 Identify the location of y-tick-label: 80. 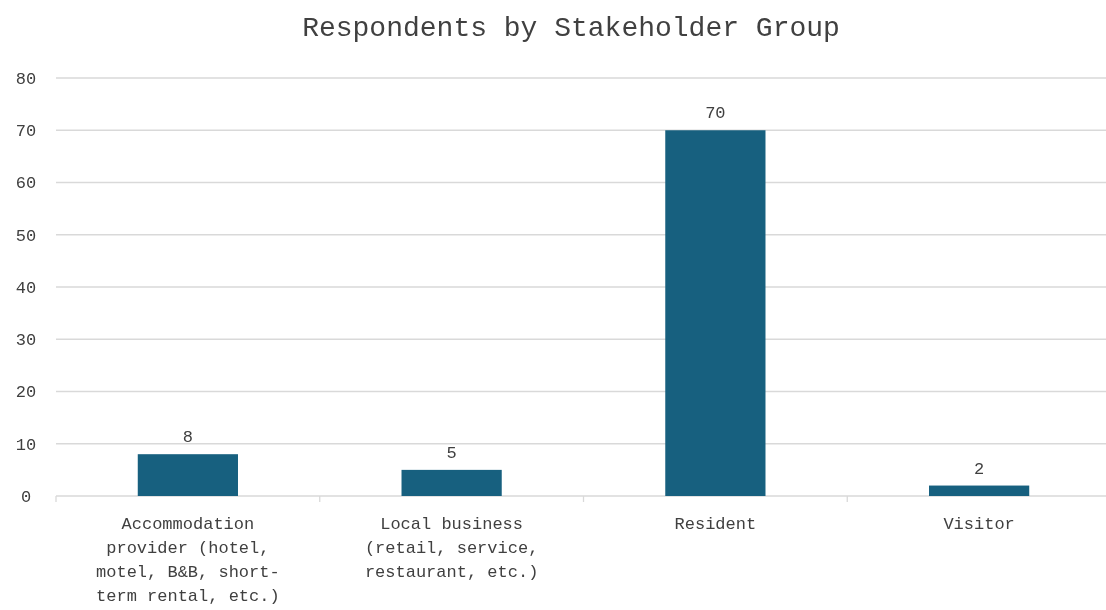
(26, 79).